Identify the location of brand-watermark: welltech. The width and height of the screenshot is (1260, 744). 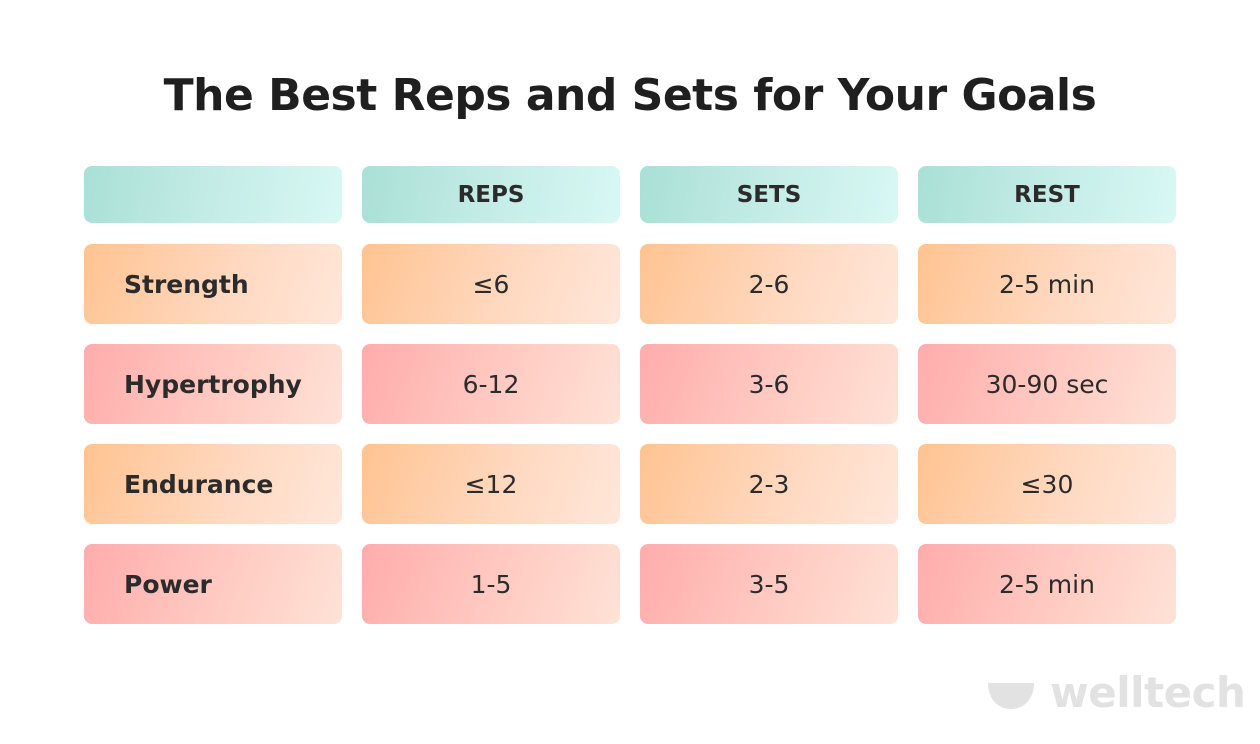
(1116, 693).